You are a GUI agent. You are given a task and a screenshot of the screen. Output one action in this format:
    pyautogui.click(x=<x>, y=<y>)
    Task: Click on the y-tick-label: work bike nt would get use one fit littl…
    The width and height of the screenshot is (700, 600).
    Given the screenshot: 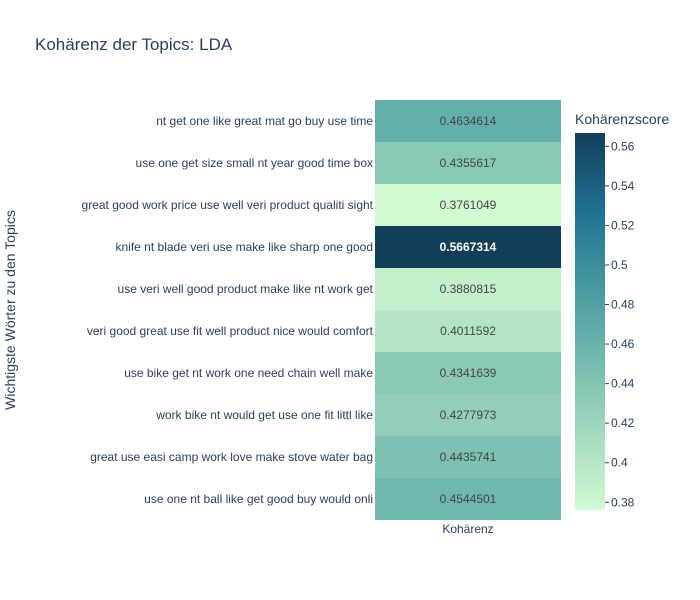 What is the action you would take?
    pyautogui.click(x=264, y=415)
    